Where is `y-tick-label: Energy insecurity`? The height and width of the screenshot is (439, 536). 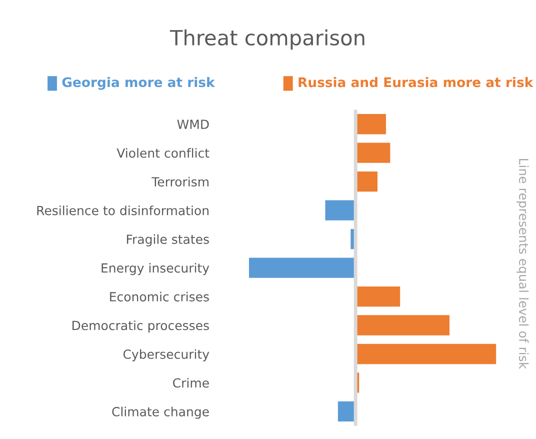 y-tick-label: Energy insecurity is located at coordinates (156, 269).